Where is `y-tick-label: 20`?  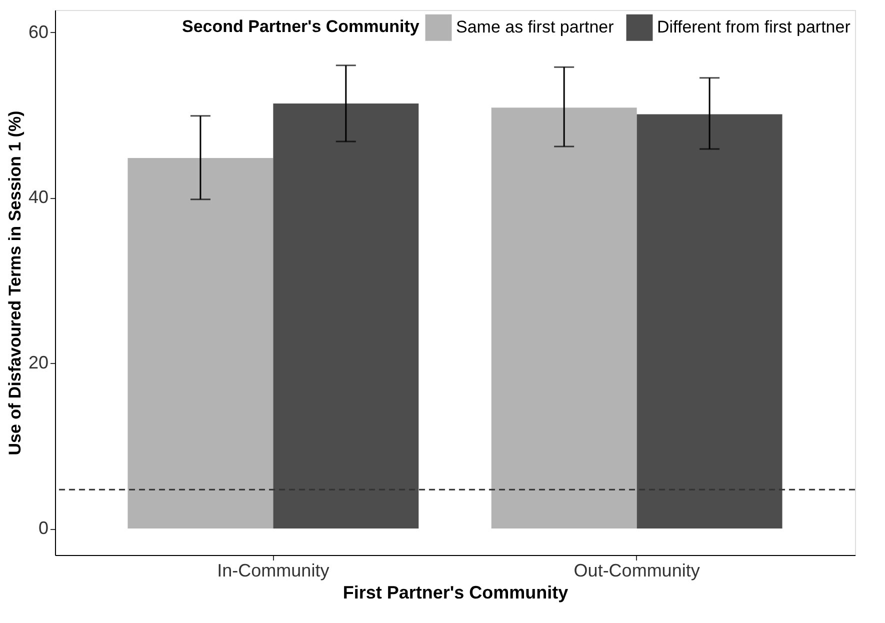
y-tick-label: 20 is located at coordinates (38, 362).